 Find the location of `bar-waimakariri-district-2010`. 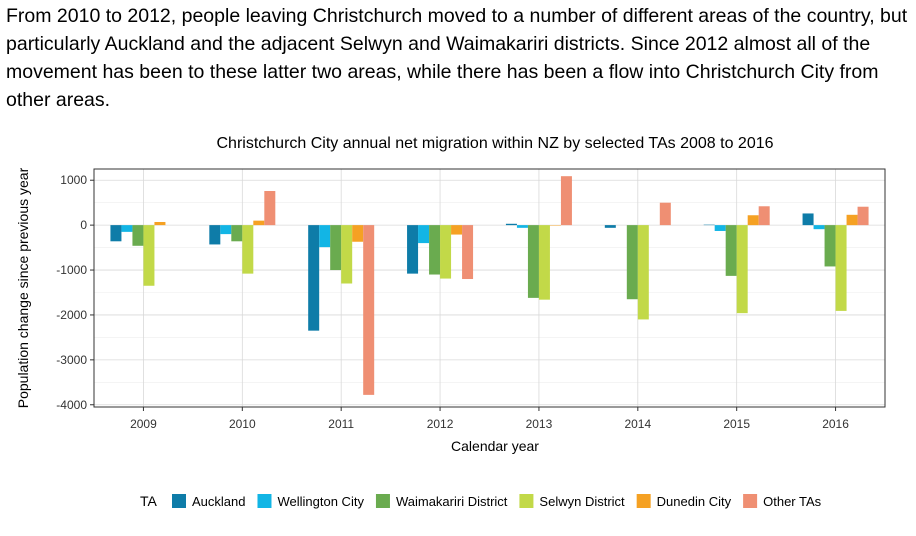

bar-waimakariri-district-2010 is located at coordinates (237, 233).